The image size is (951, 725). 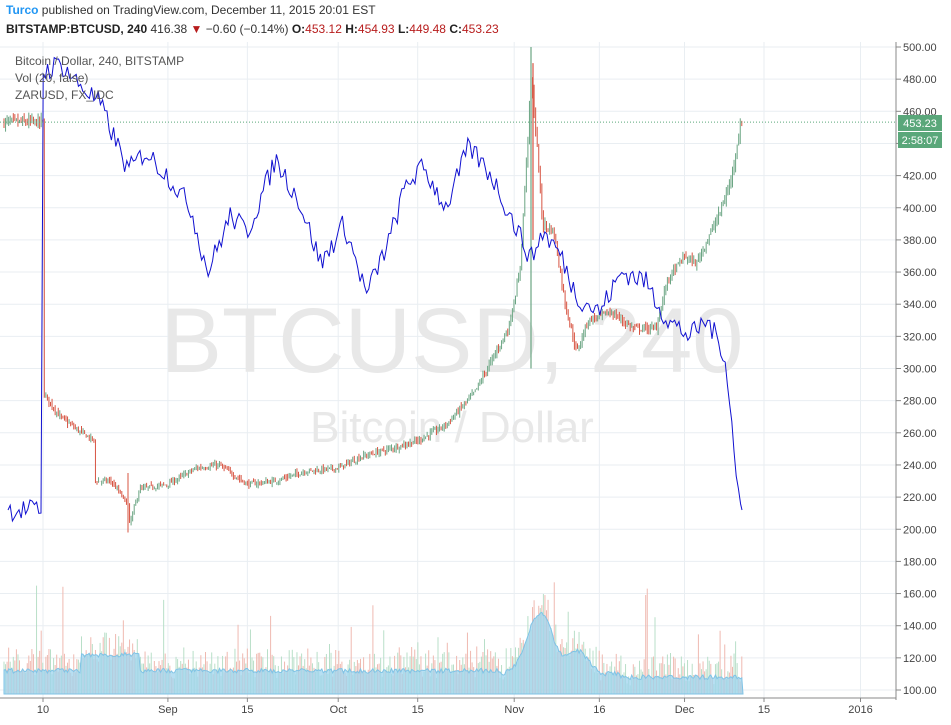 What do you see at coordinates (860, 710) in the screenshot?
I see `x-tick-label: 2016` at bounding box center [860, 710].